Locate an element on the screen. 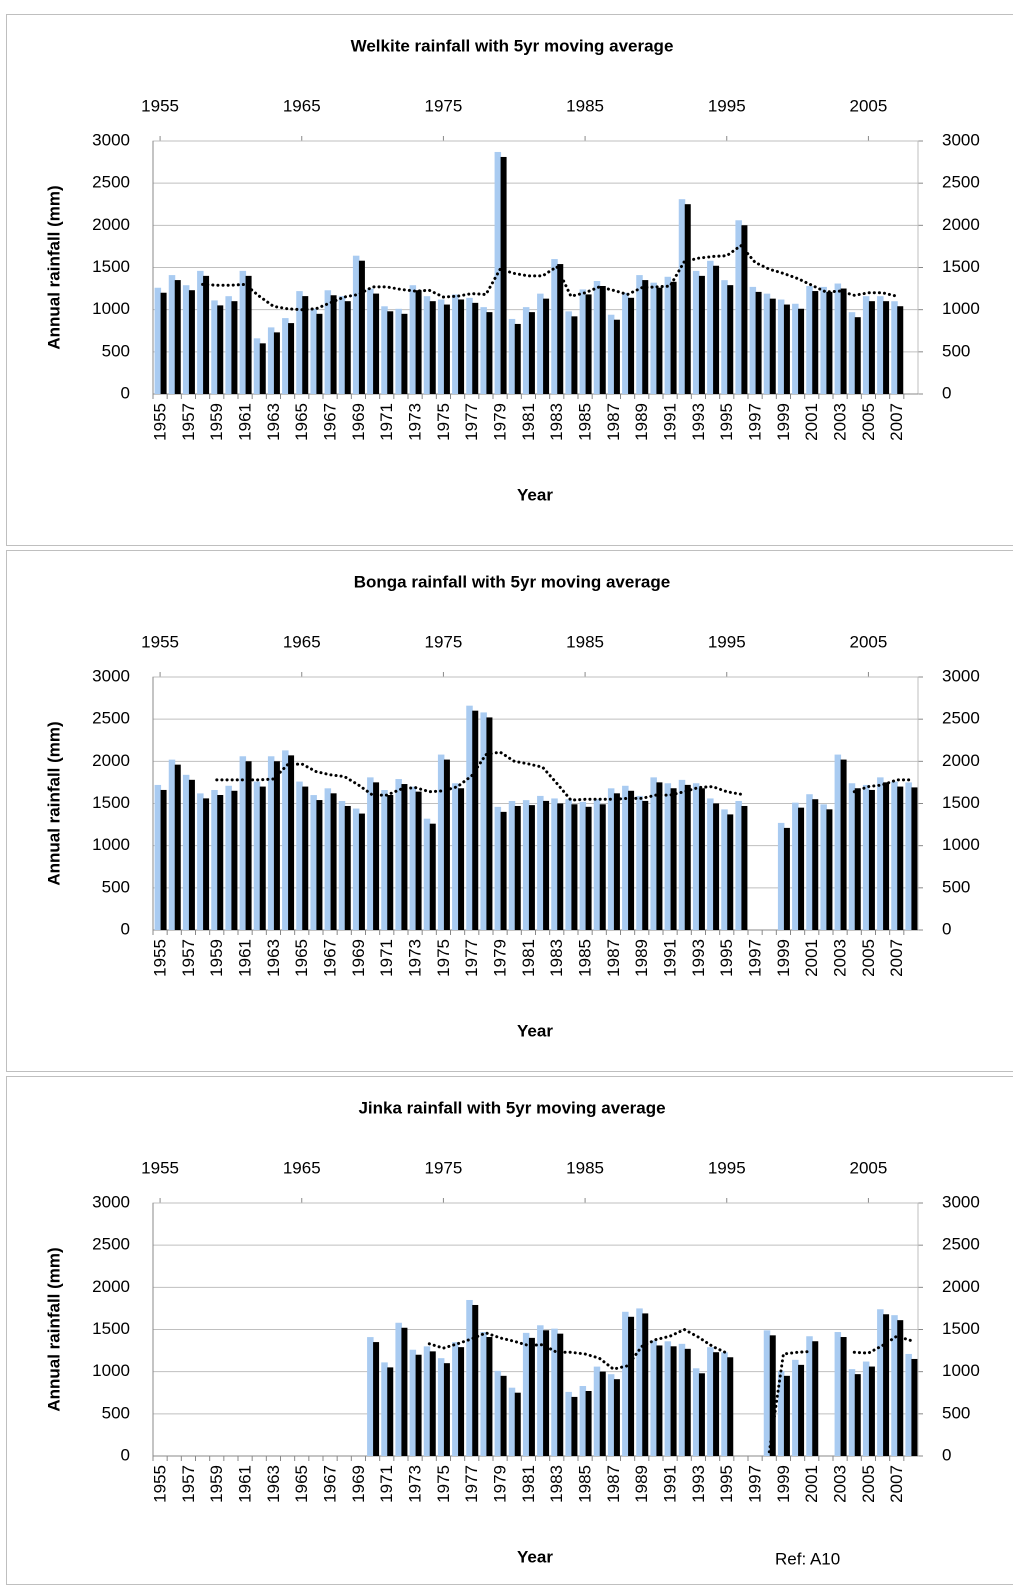 This screenshot has width=1013, height=1585. x-tick-label: 1973 is located at coordinates (415, 422).